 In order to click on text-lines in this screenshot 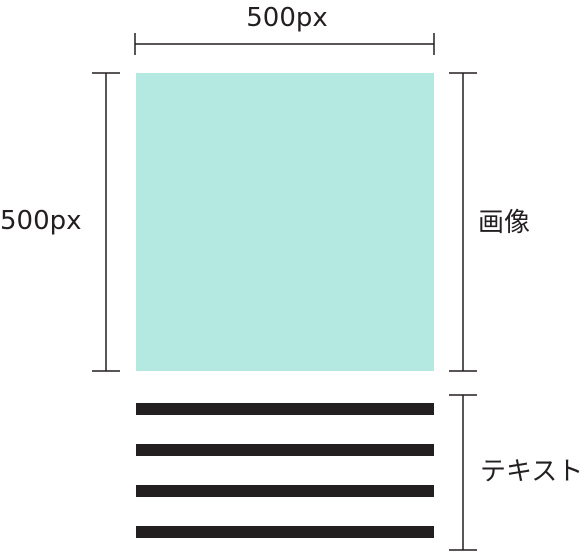, I will do `click(285, 470)`.